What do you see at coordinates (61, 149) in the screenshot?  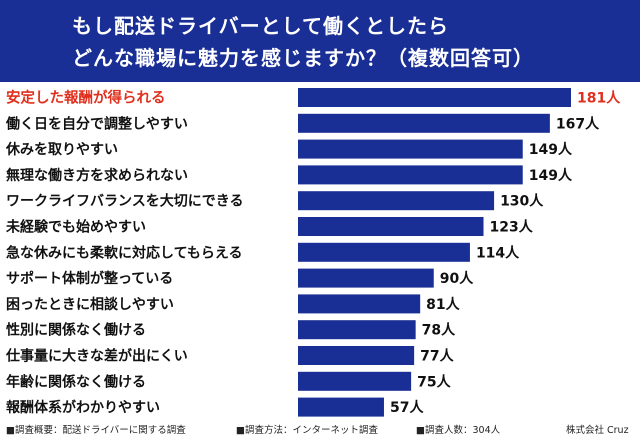 I see `category-label: 休みを取りやすい` at bounding box center [61, 149].